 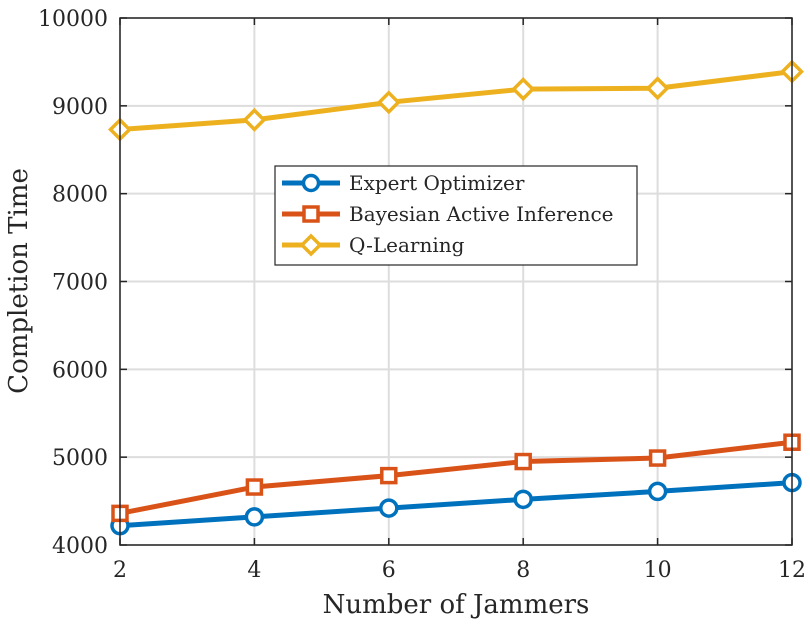 I want to click on legend-entry-bayesian-active-inference: Bayesian Active Inference, so click(x=447, y=214).